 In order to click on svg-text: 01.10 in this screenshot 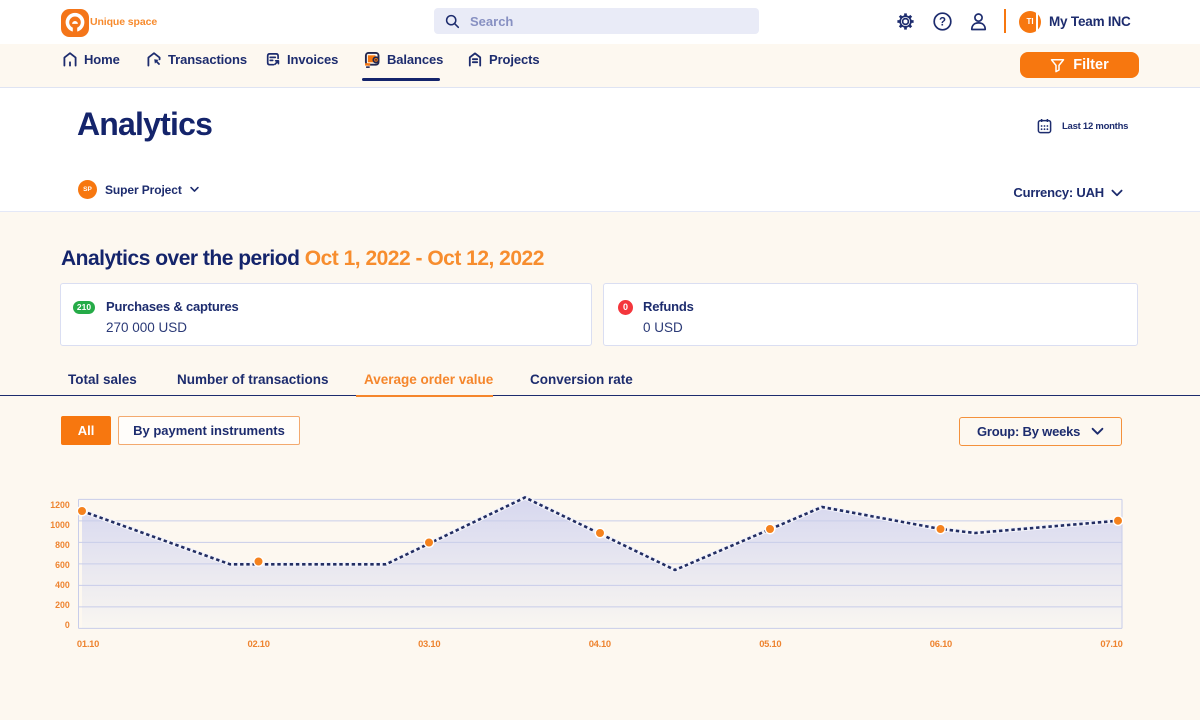, I will do `click(88, 643)`.